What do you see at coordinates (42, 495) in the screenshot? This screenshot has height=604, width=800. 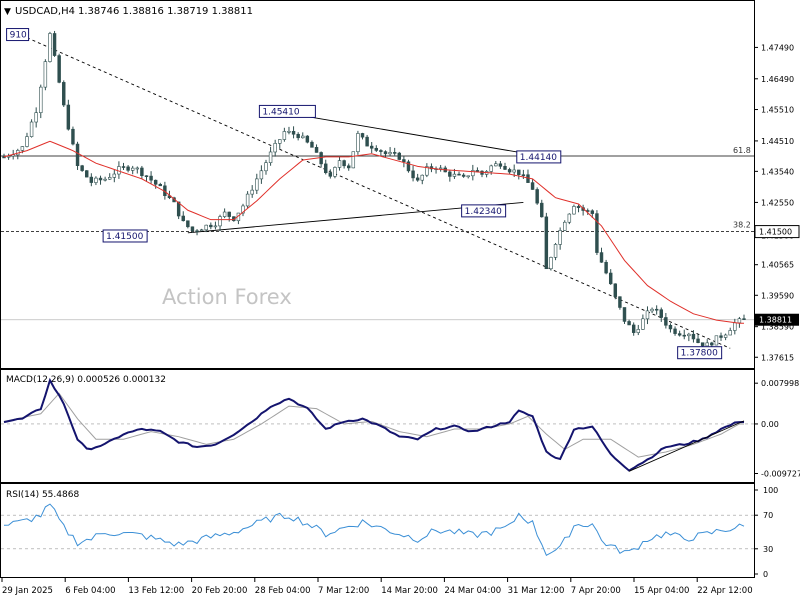 I see `rsi-title: RSI(14) 55.4868` at bounding box center [42, 495].